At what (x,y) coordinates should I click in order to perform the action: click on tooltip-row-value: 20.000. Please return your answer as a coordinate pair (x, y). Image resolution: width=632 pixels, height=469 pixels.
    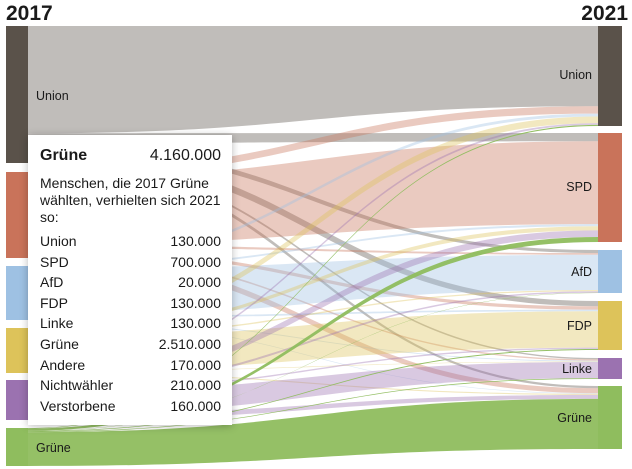
    Looking at the image, I should click on (199, 282).